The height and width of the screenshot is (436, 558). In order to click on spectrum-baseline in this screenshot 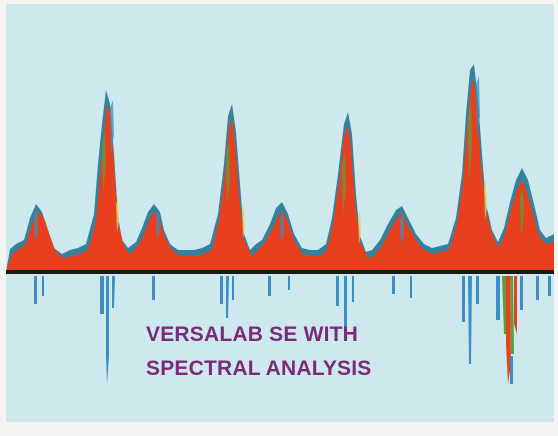, I will do `click(280, 272)`.